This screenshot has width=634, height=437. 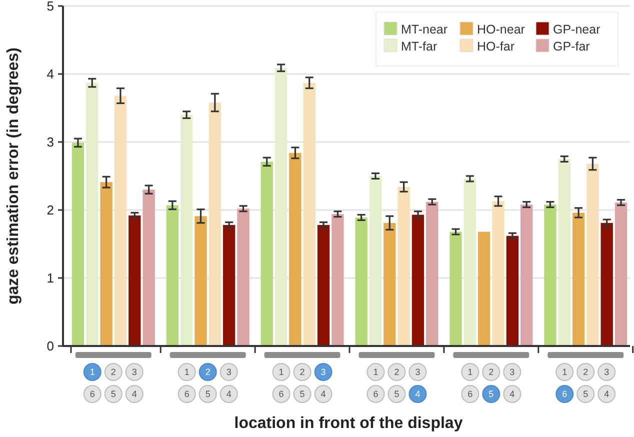 I want to click on y-tick-label: 1, so click(x=50, y=278).